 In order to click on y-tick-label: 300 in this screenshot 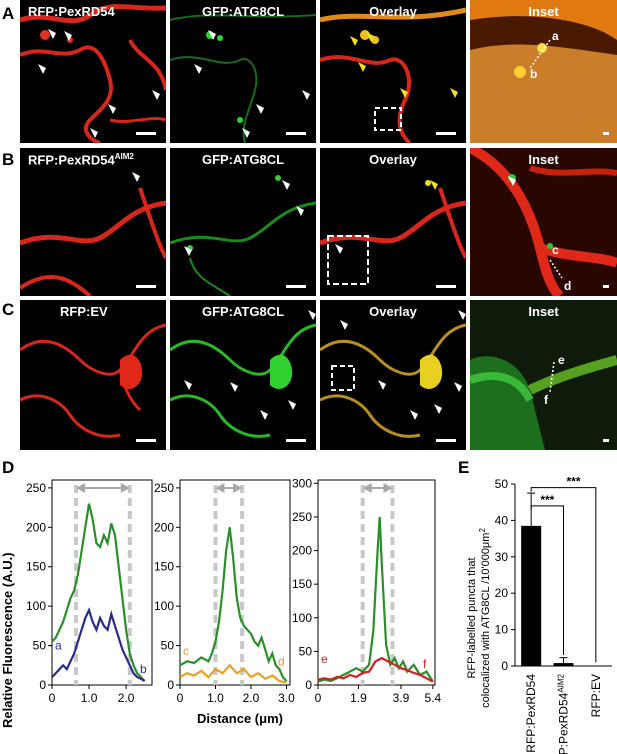, I will do `click(302, 483)`.